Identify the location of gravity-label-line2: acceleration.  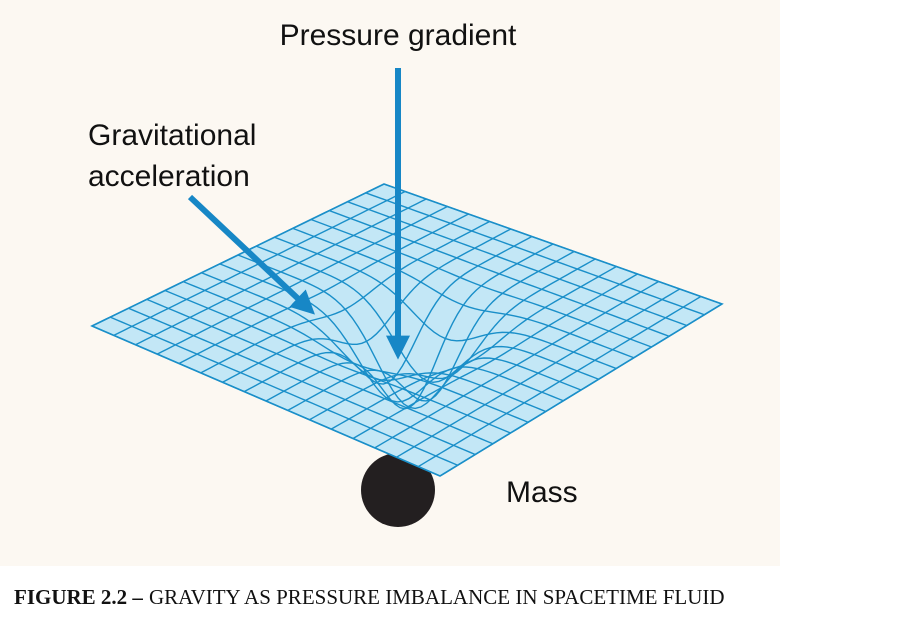
(169, 176).